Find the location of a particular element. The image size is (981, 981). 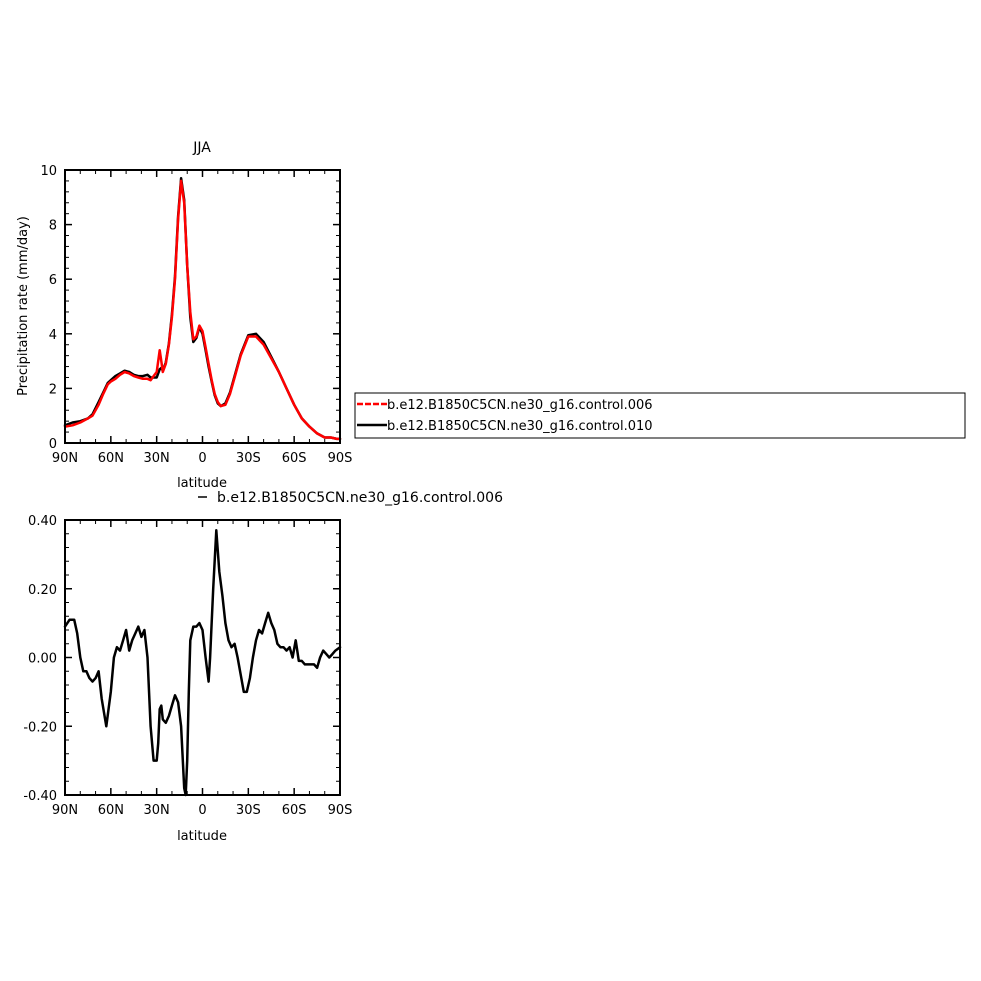

diff-series is located at coordinates (202, 663).